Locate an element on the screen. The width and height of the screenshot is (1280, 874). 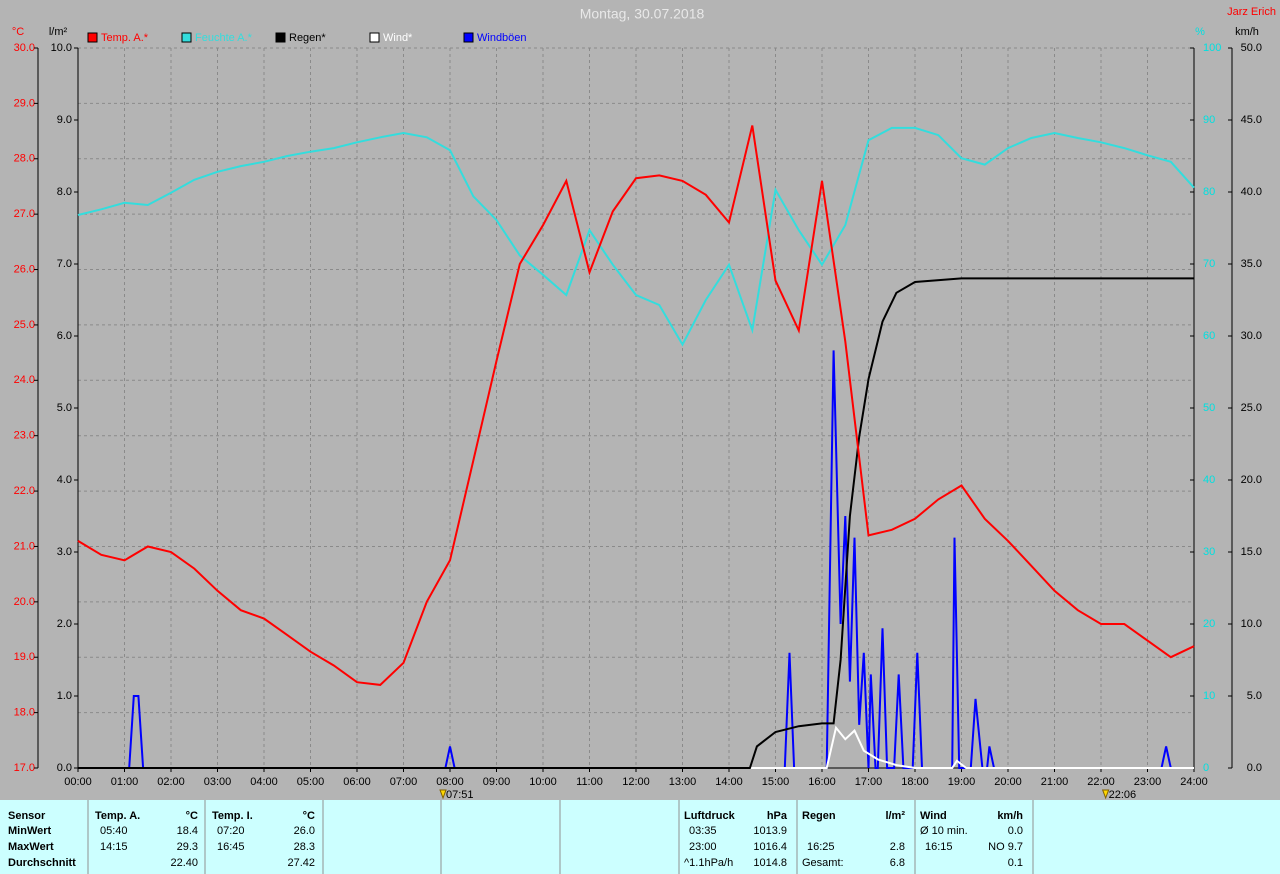
annotation: 22:06 is located at coordinates (1123, 795).